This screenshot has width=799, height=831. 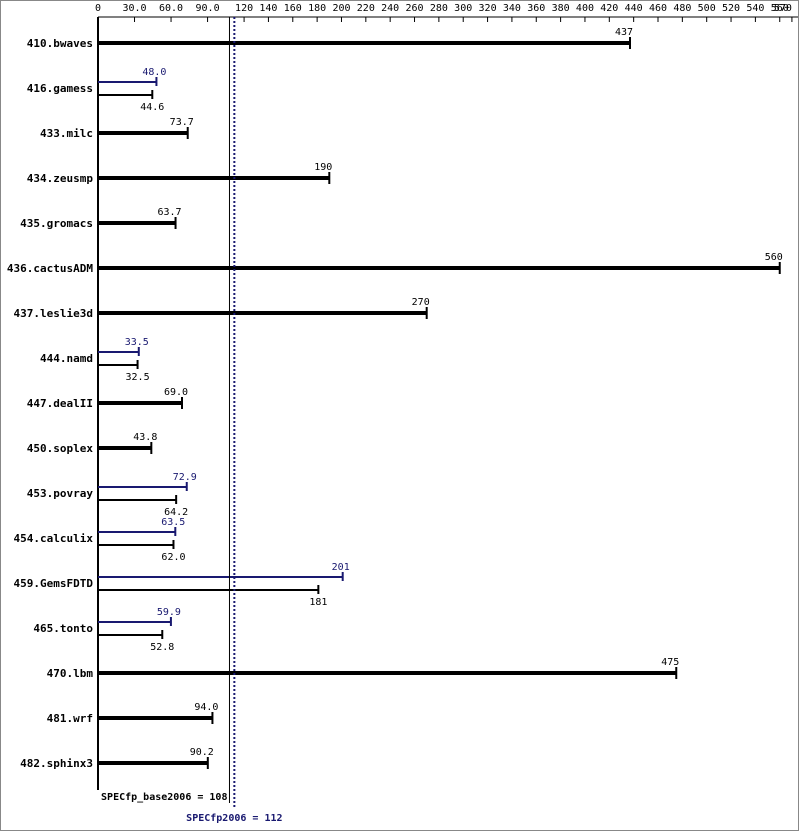 I want to click on category-label: 459.GemsFDTD, so click(x=54, y=583).